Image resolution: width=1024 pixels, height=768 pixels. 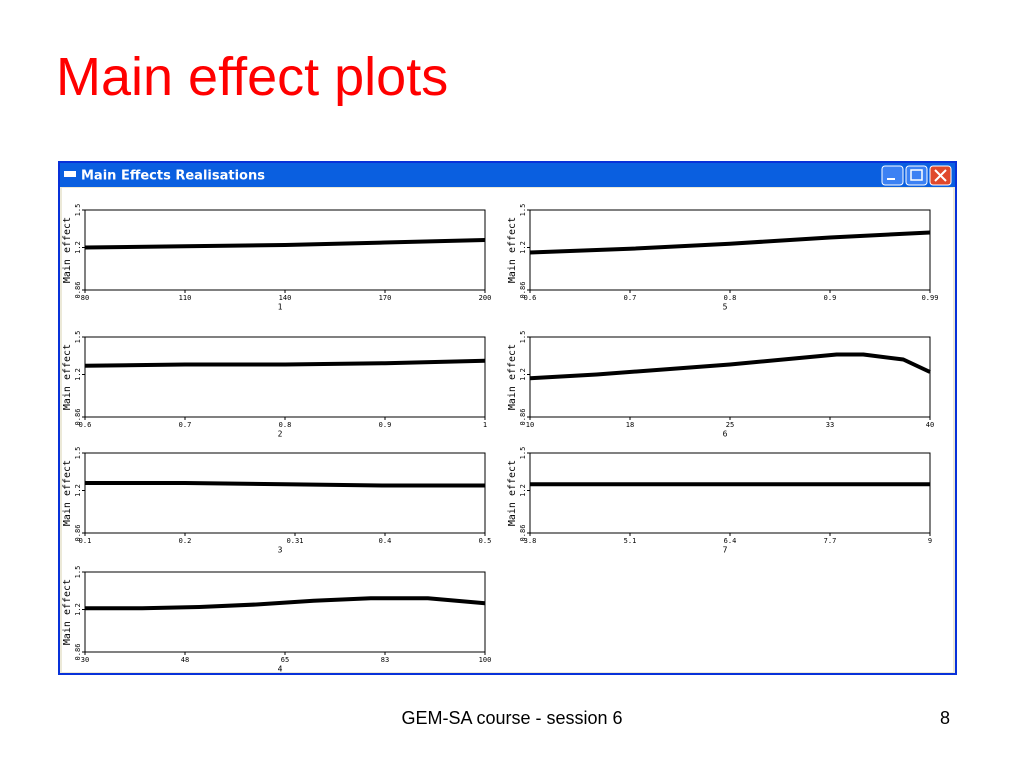 I want to click on x-tick-label: 80, so click(x=85, y=298).